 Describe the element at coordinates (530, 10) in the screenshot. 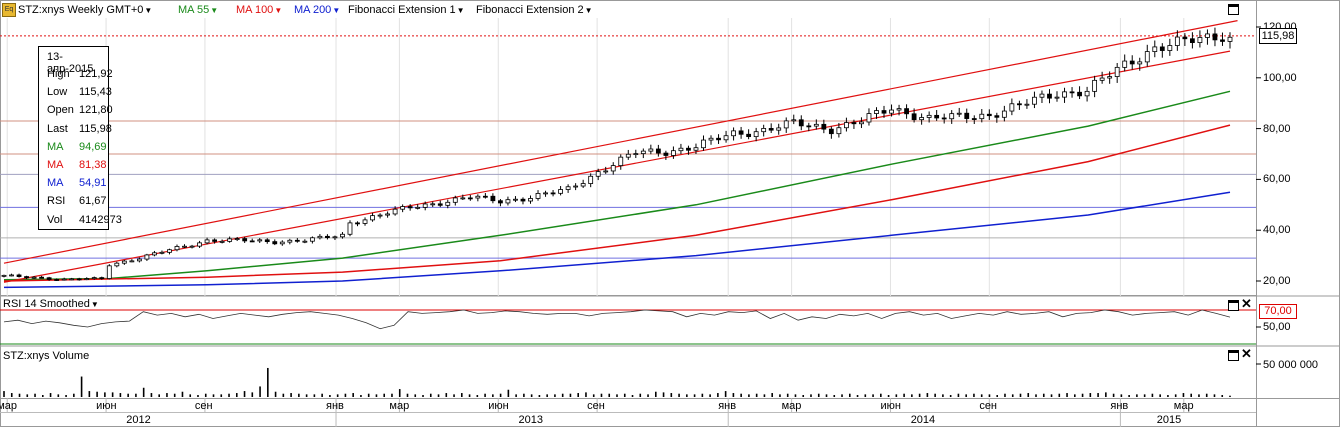

I see `indicator-label: Fibonacci Extension 2` at that location.